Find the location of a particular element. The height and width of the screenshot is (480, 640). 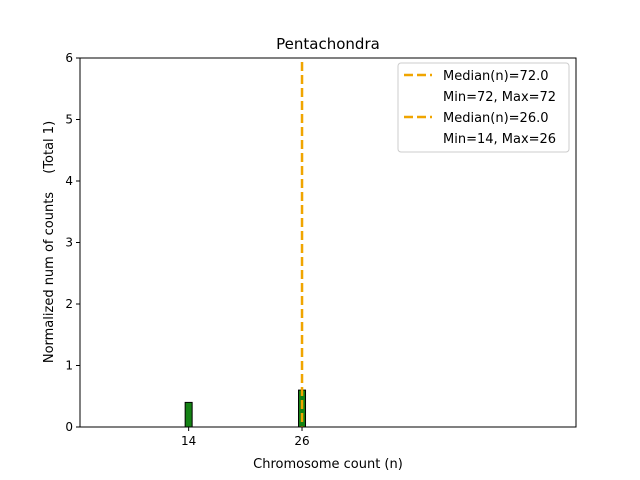

legend-box is located at coordinates (483, 107).